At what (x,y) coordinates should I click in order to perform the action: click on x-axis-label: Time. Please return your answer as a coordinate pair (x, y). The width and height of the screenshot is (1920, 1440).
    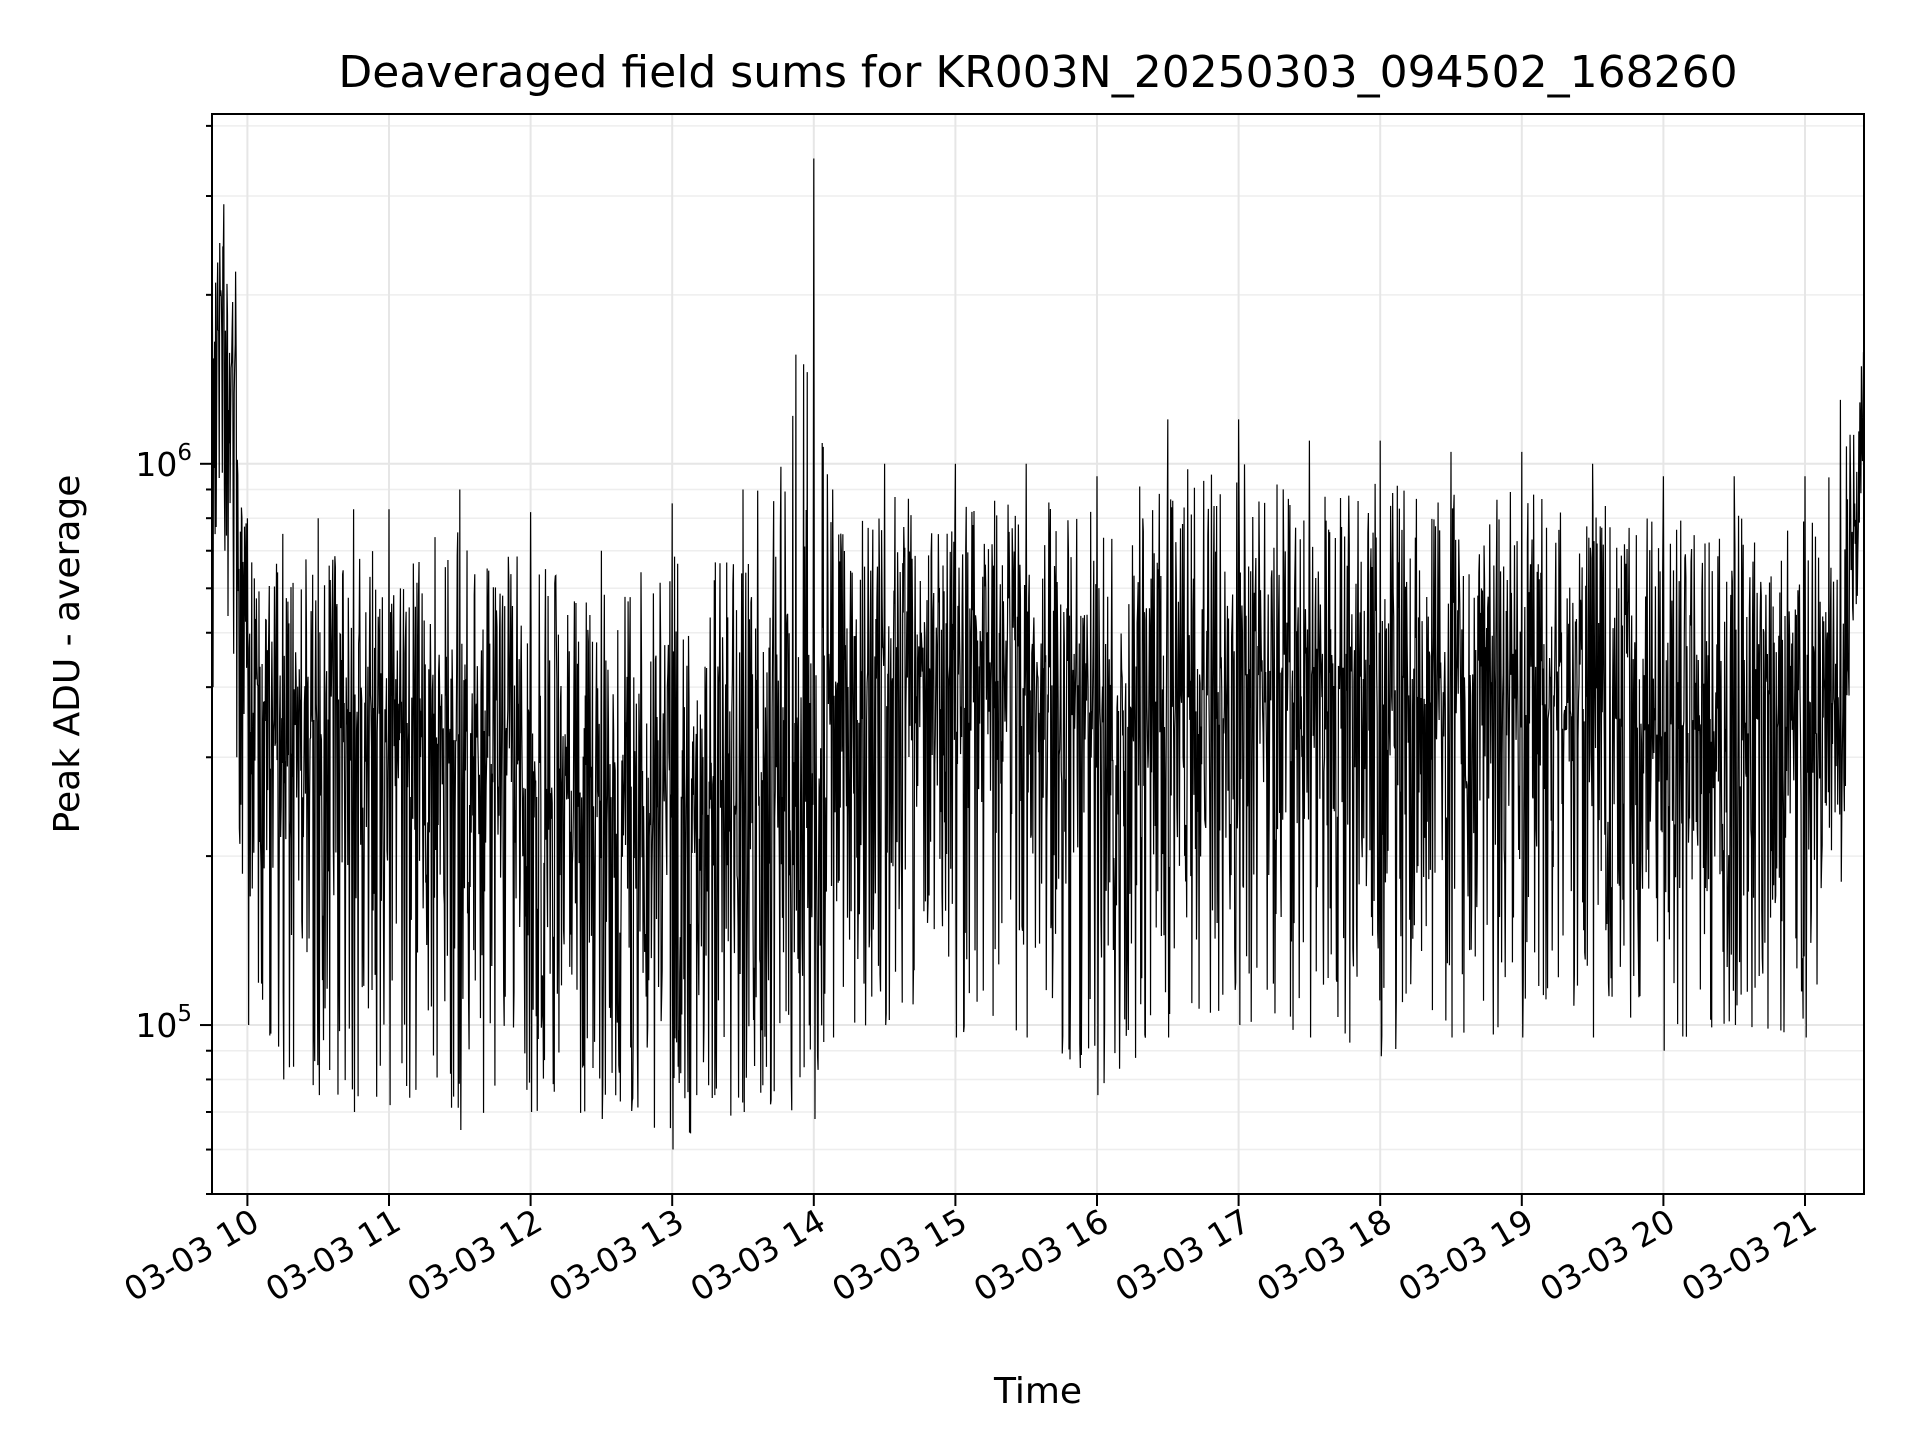
    Looking at the image, I should click on (1037, 1391).